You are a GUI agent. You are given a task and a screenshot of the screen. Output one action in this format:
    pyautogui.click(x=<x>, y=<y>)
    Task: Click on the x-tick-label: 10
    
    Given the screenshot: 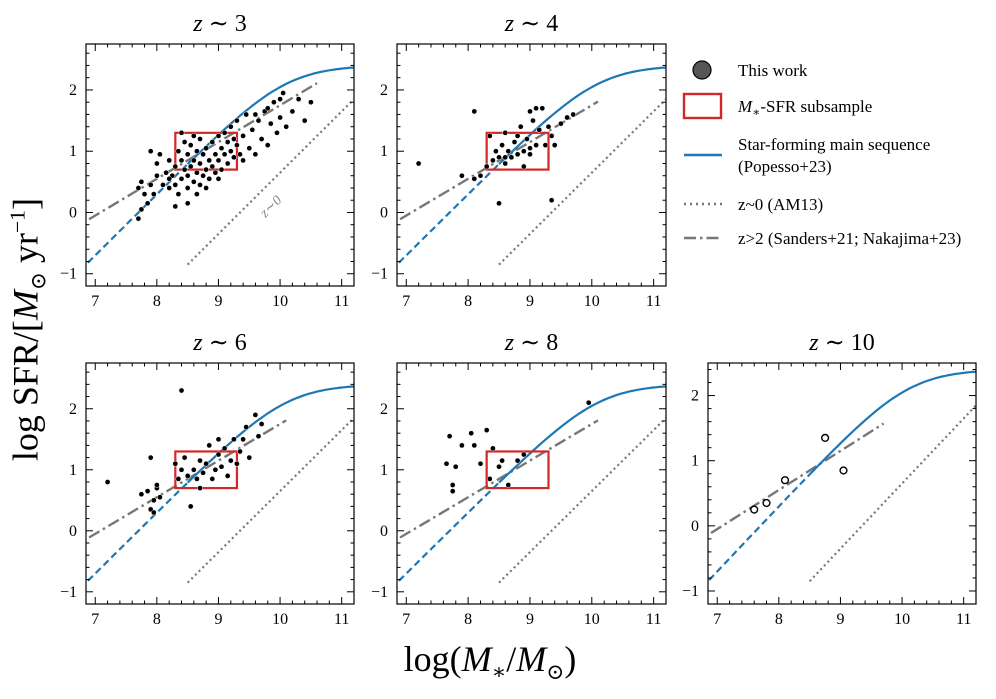 What is the action you would take?
    pyautogui.click(x=592, y=301)
    